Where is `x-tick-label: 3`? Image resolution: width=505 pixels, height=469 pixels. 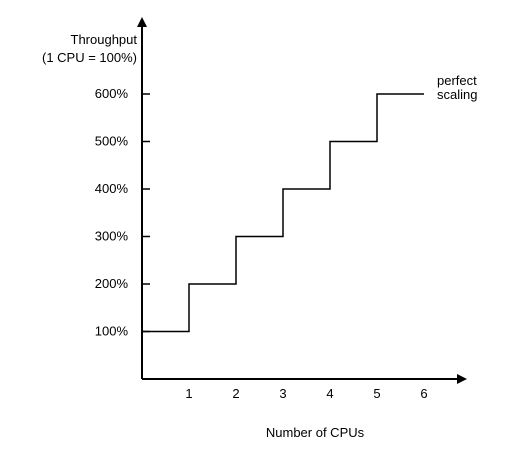
x-tick-label: 3 is located at coordinates (282, 393).